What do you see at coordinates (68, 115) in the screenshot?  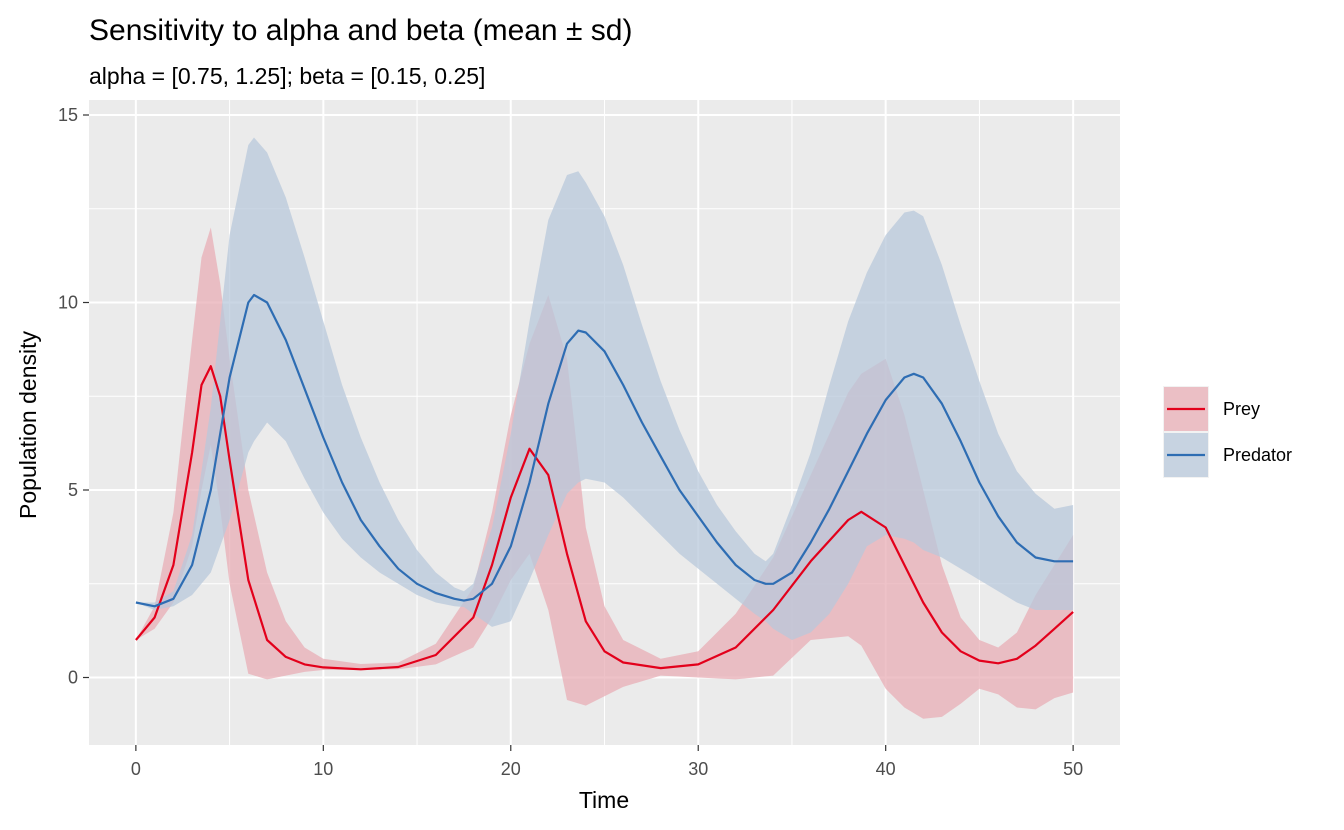 I see `y-tick-label: 15` at bounding box center [68, 115].